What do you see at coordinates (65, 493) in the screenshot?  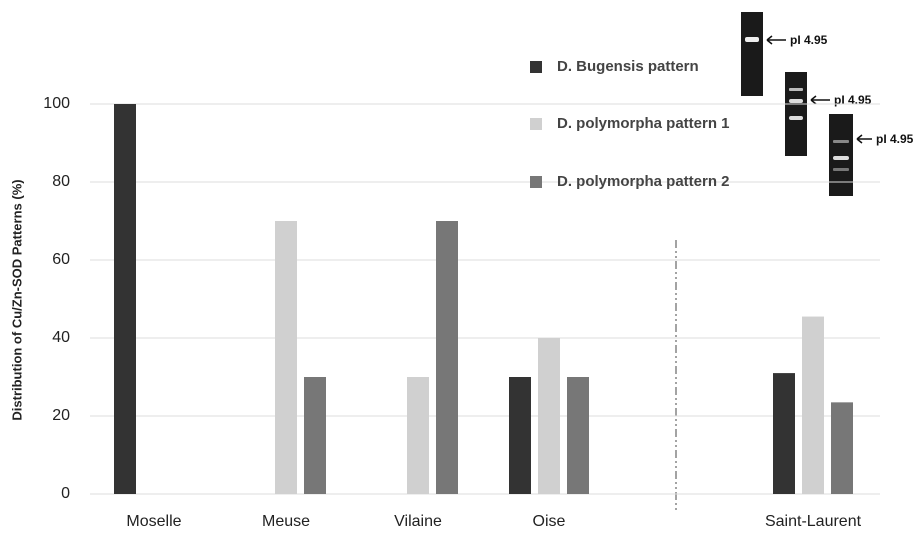 I see `y-tick-label: 0` at bounding box center [65, 493].